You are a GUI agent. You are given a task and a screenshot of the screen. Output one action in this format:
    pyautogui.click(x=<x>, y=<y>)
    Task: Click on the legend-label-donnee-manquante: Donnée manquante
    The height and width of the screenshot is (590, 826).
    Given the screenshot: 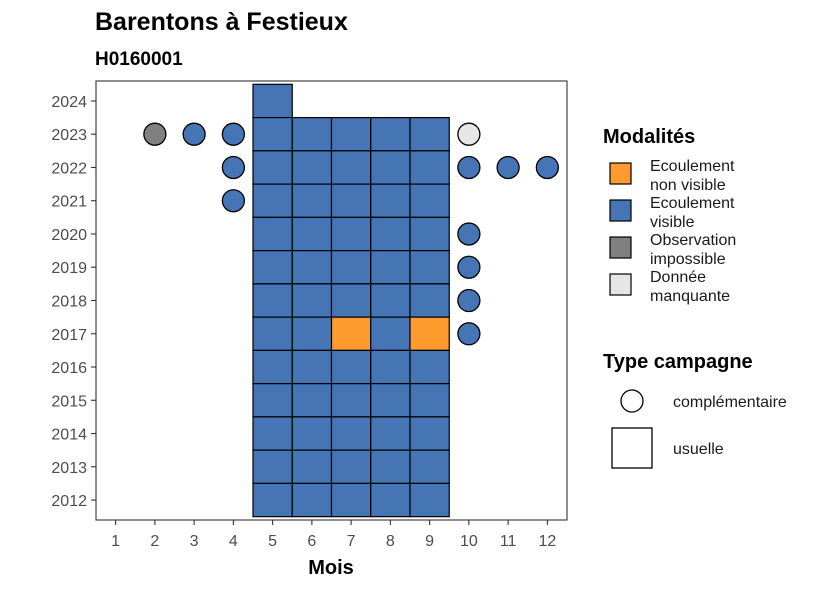 What is the action you would take?
    pyautogui.click(x=690, y=287)
    